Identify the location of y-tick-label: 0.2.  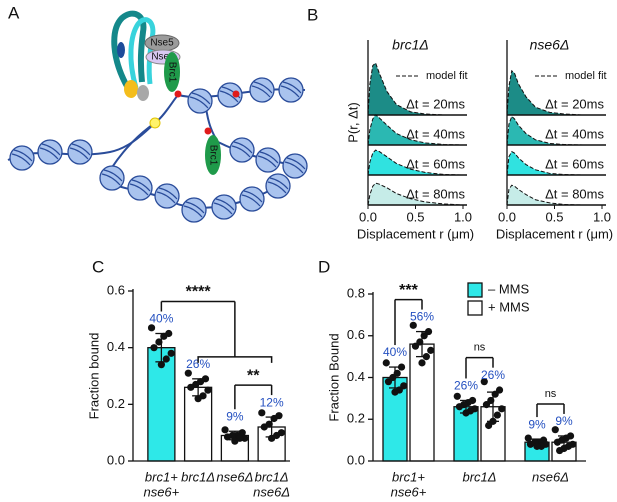
(356, 418).